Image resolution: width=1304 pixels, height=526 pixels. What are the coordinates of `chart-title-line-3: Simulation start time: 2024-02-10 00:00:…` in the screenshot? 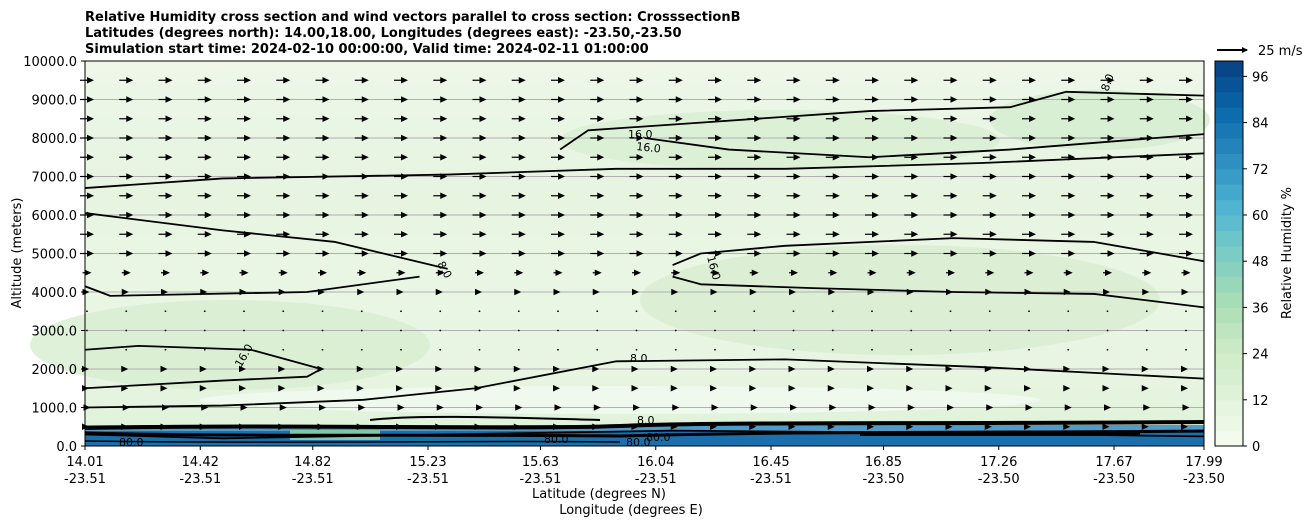 It's located at (367, 49).